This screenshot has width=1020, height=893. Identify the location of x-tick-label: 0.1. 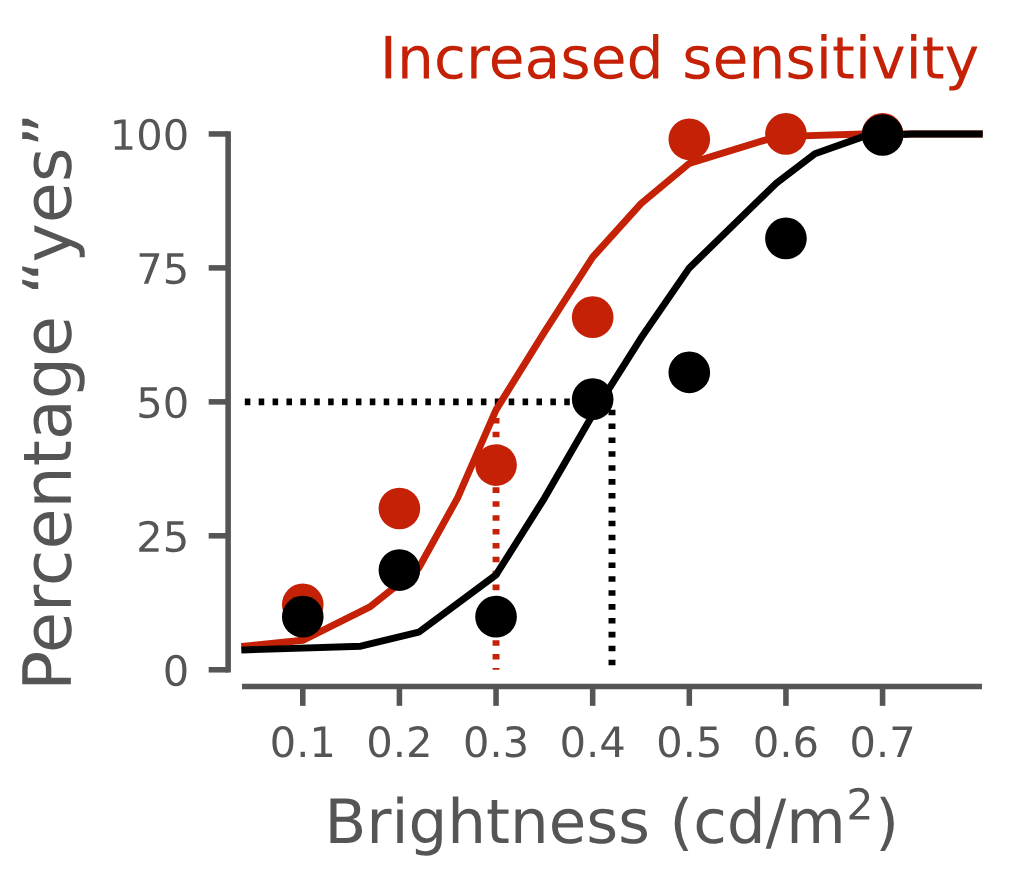
(302, 742).